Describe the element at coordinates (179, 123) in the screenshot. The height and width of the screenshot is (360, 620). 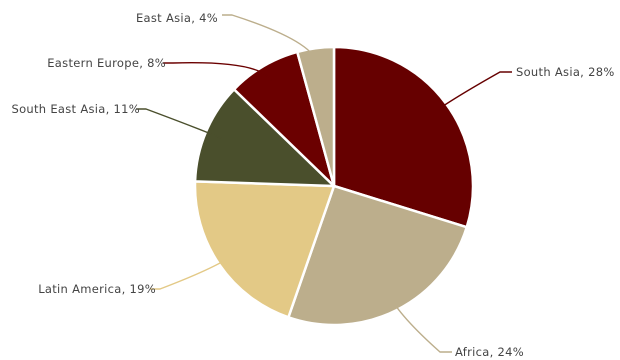
I see `leader-line-south-east-asia` at that location.